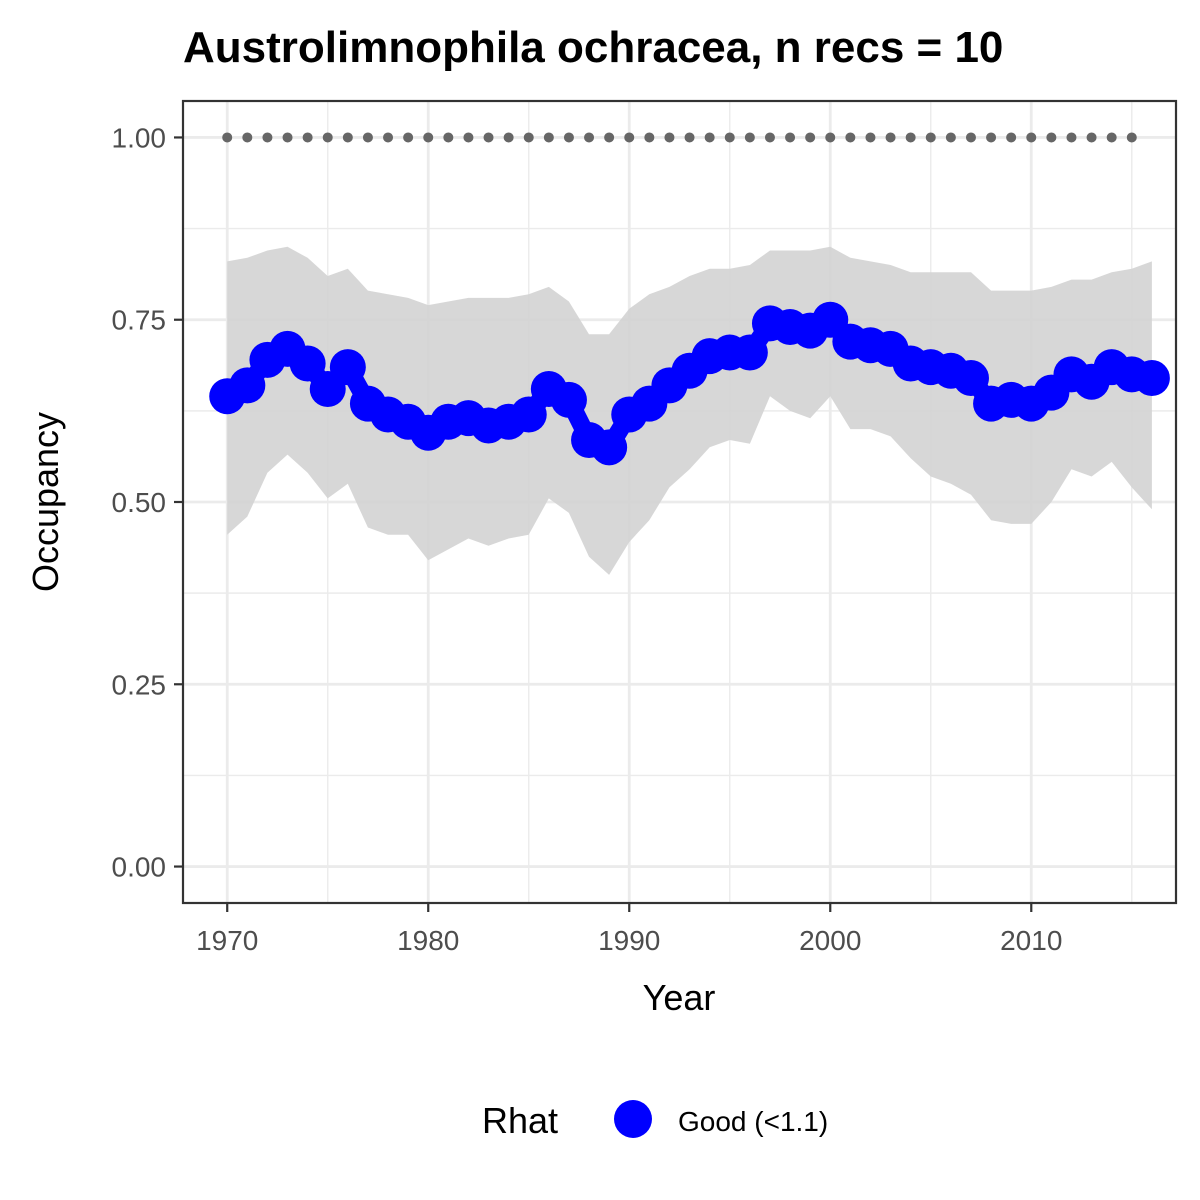  Describe the element at coordinates (689, 383) in the screenshot. I see `occupancy-series-layer` at that location.